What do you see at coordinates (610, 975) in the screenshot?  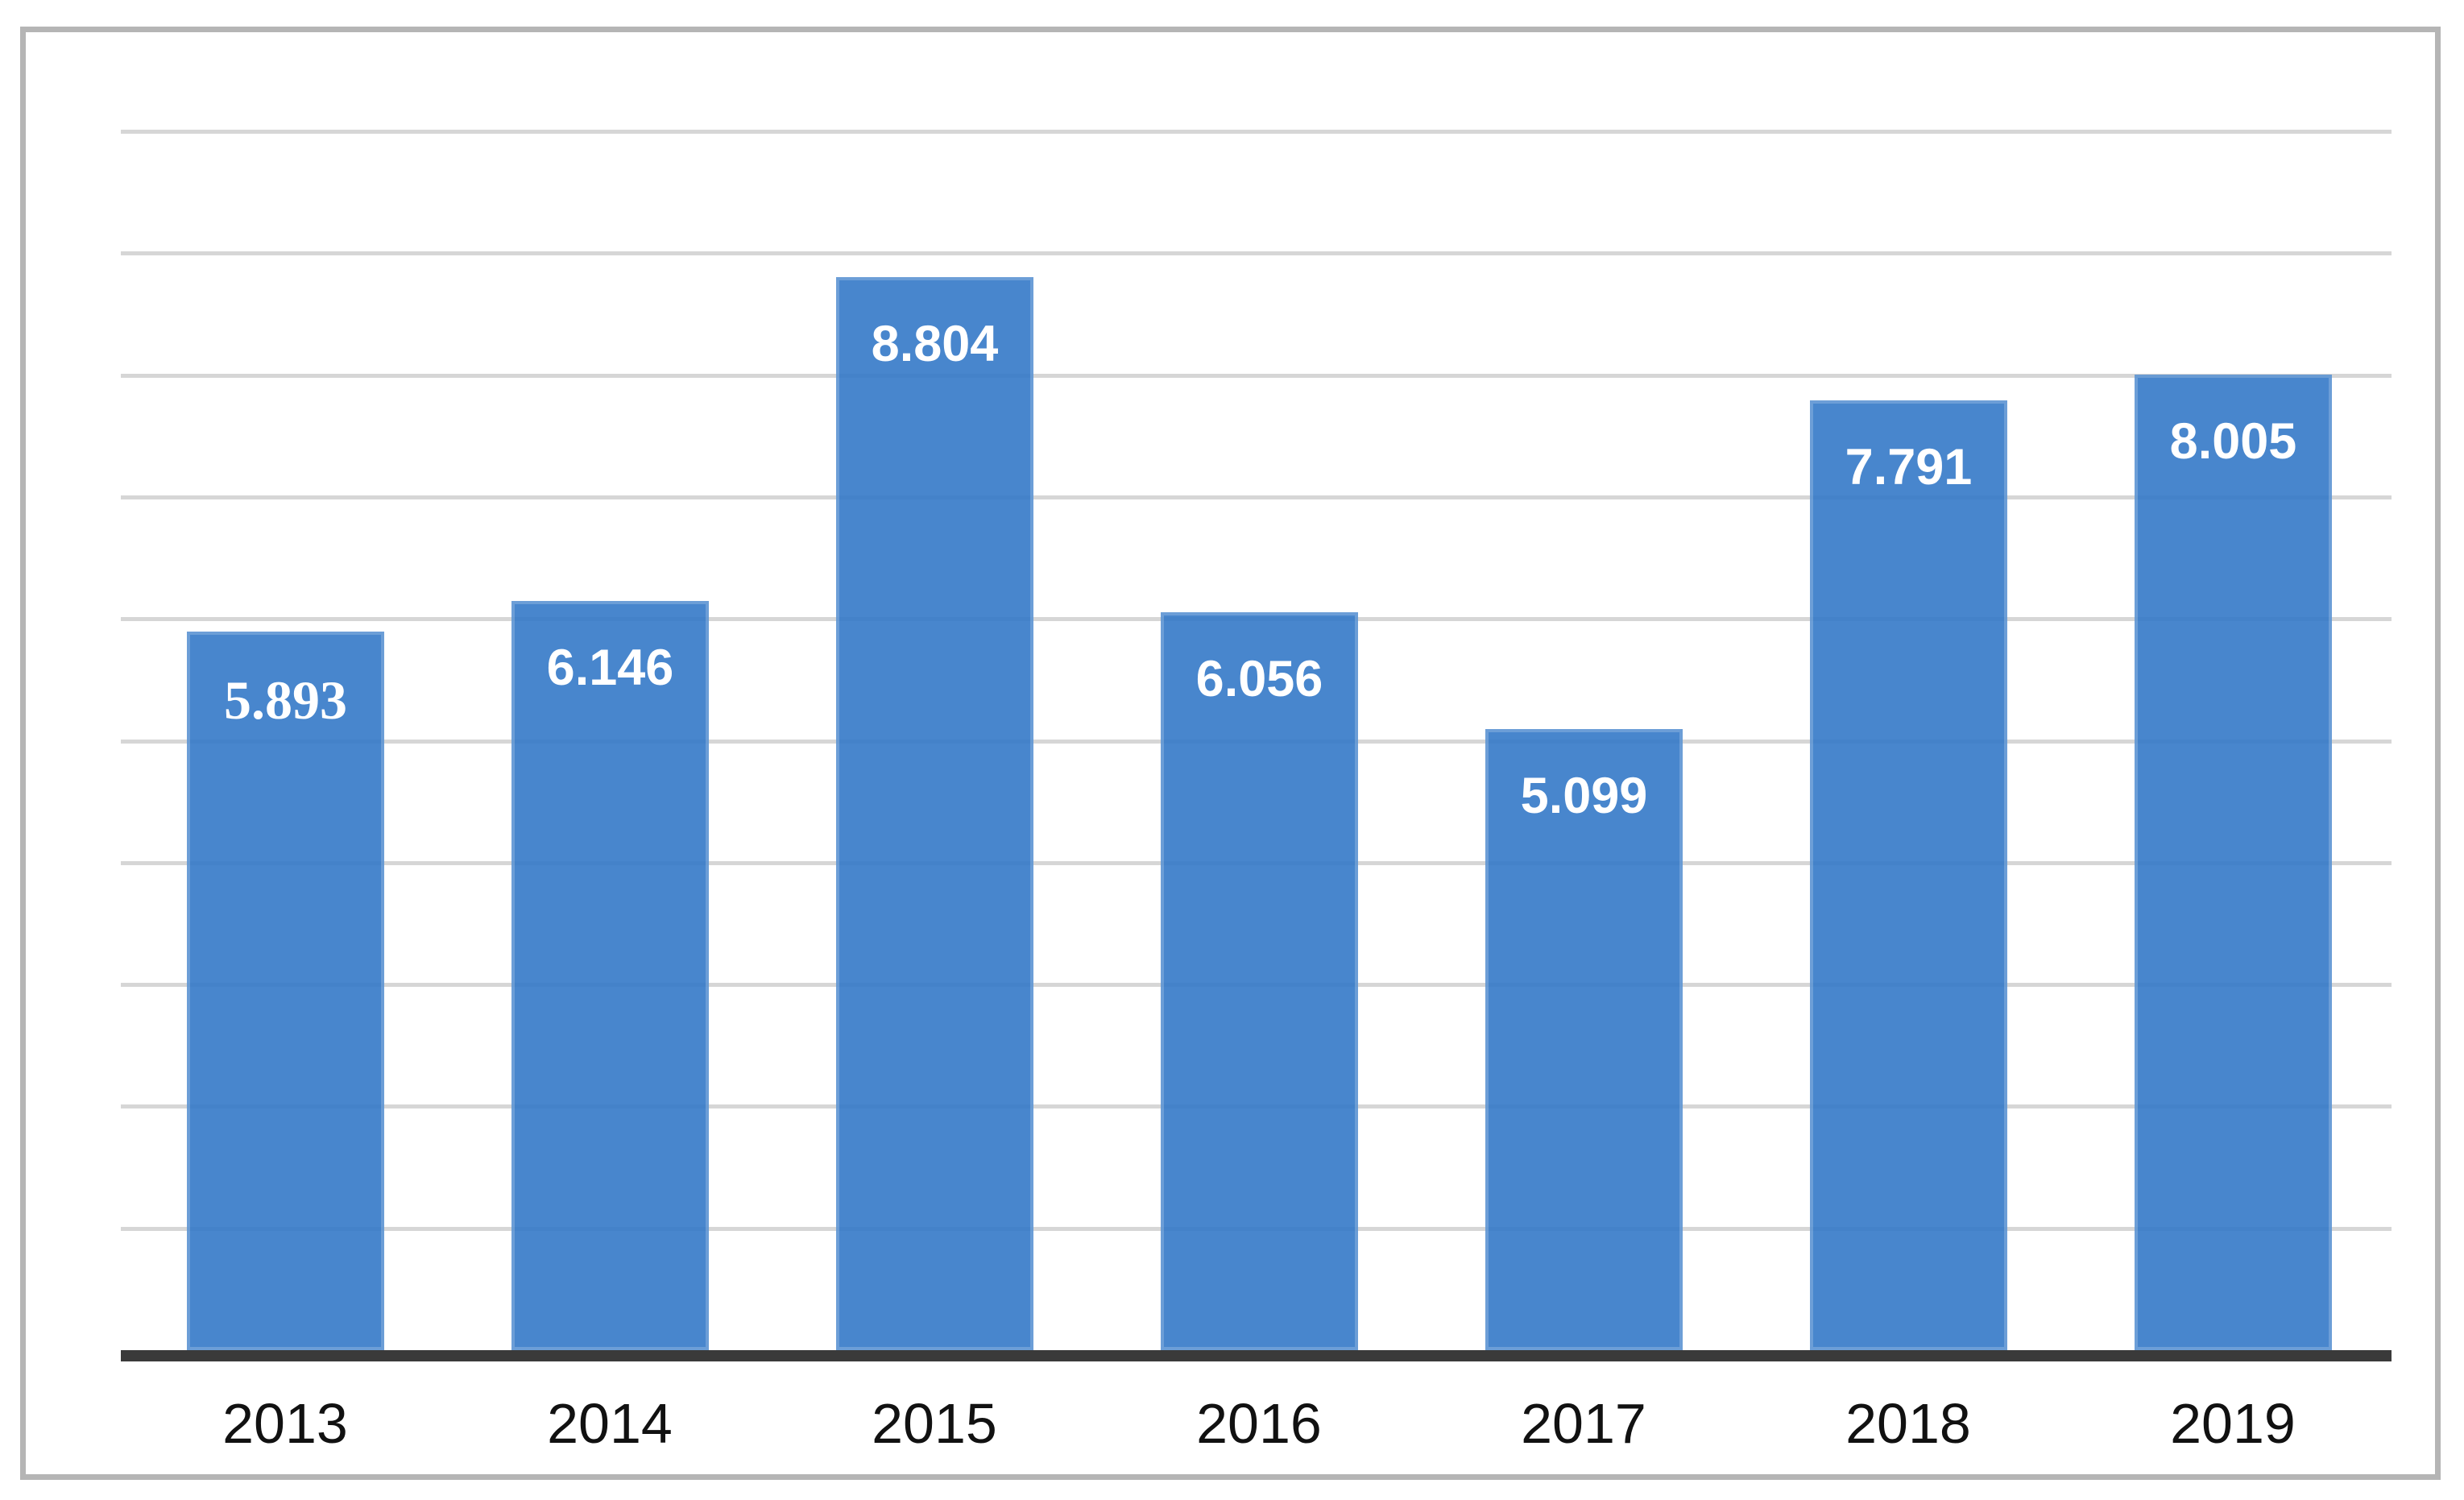 I see `bar-2014: 6.146` at bounding box center [610, 975].